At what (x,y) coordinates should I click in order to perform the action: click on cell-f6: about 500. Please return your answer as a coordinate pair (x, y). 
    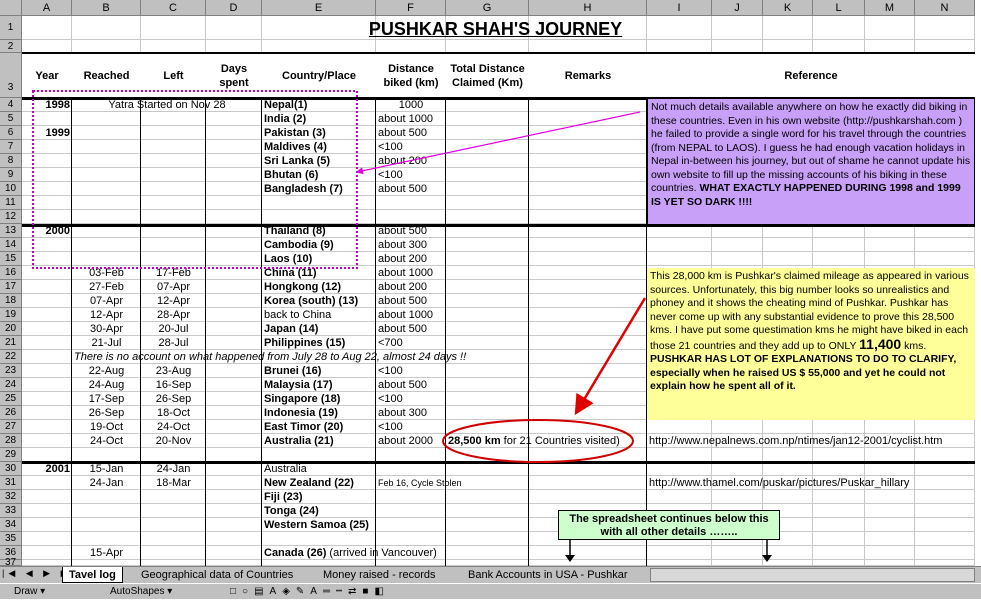
    Looking at the image, I should click on (411, 133).